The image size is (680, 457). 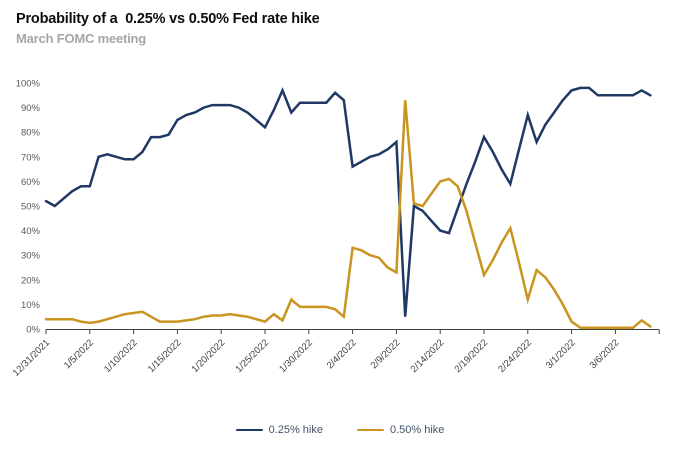 What do you see at coordinates (252, 356) in the screenshot?
I see `x-axis-tick-label: 1/25/2022` at bounding box center [252, 356].